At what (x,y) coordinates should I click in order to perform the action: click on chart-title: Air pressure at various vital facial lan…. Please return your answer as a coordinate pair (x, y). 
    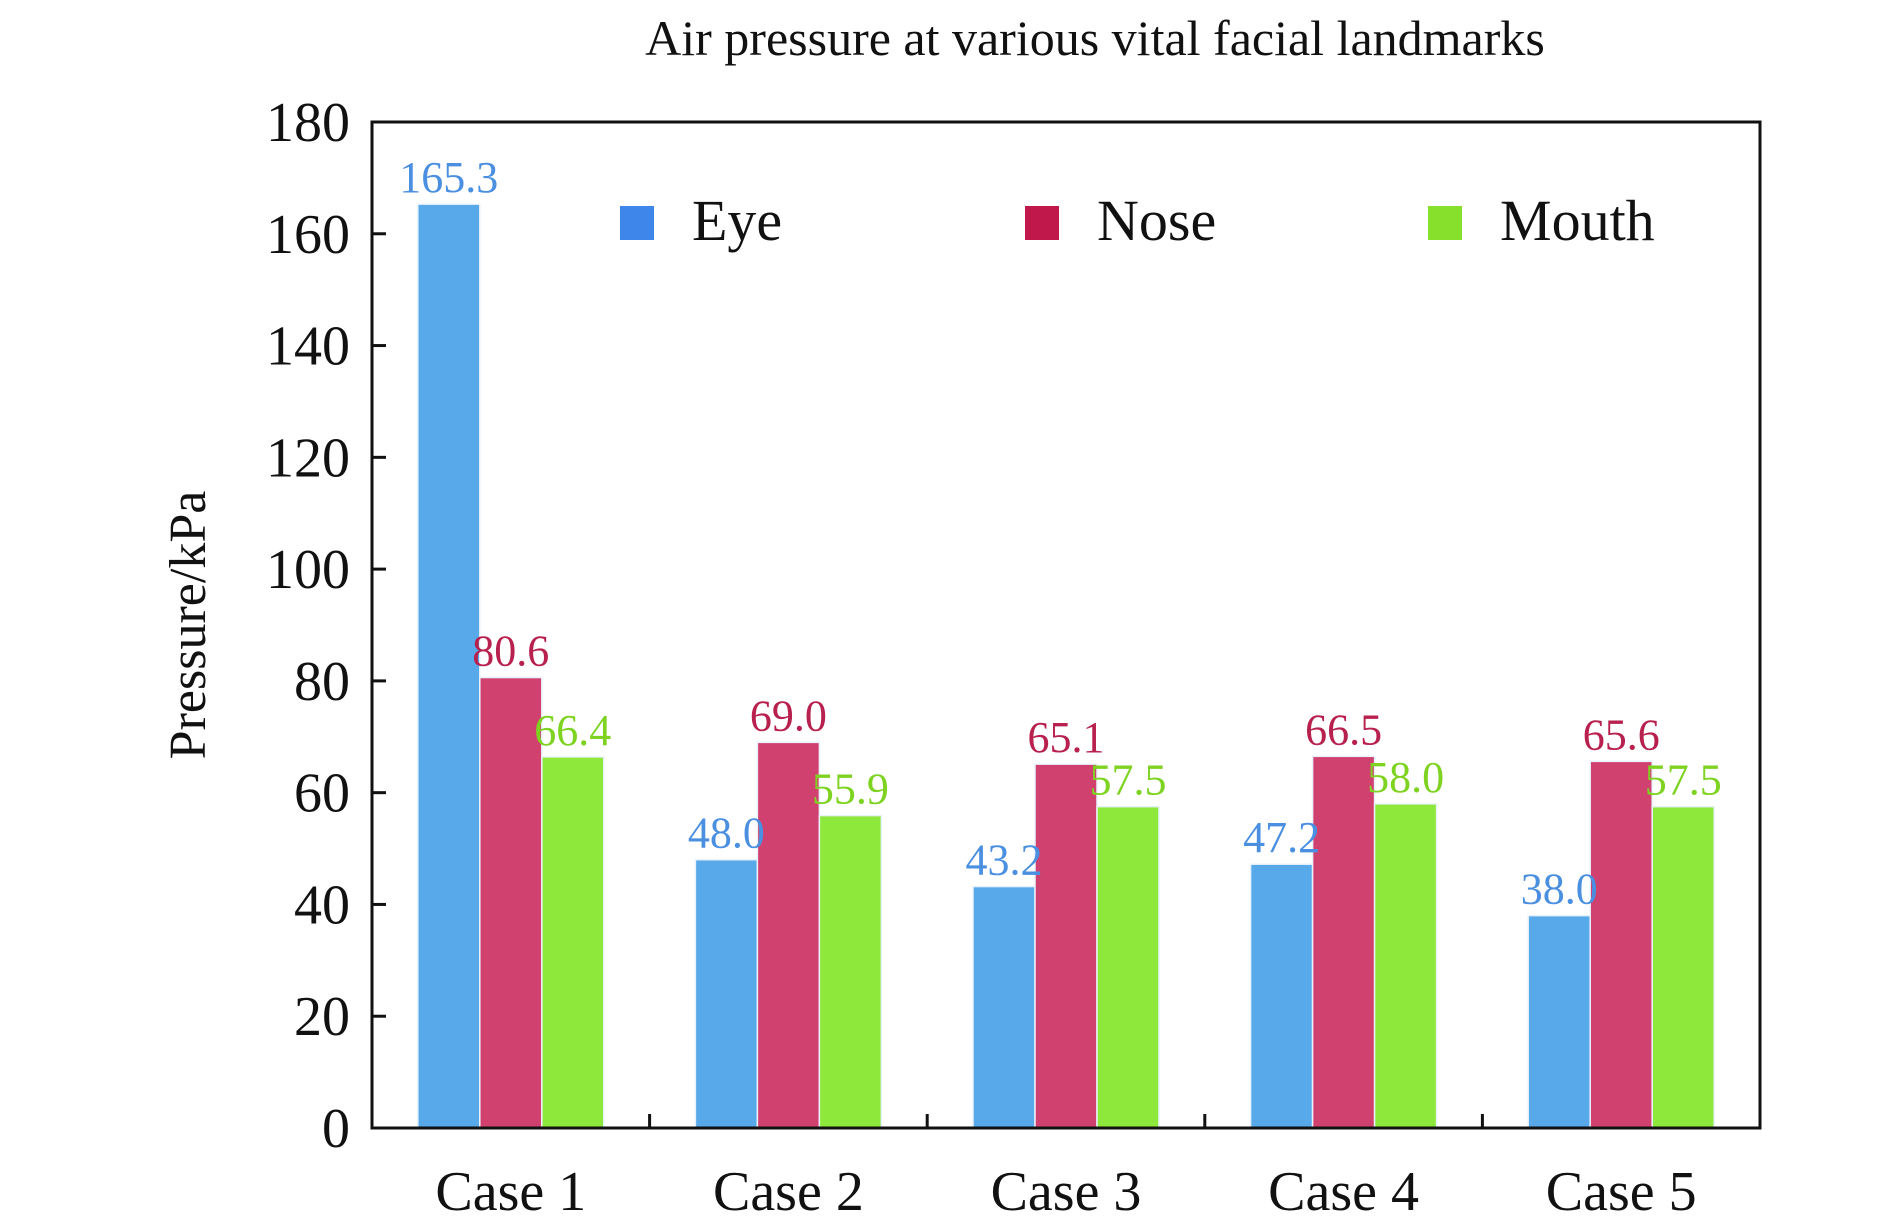
    Looking at the image, I should click on (1095, 38).